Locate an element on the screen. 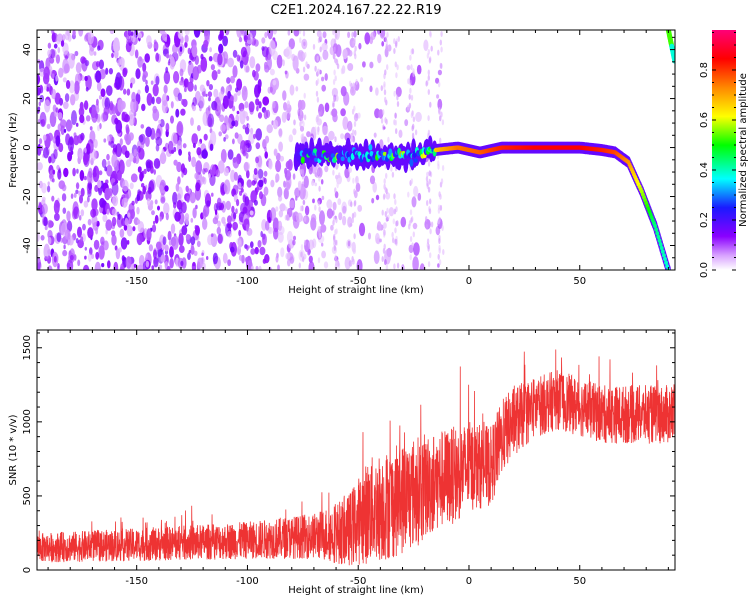  spectrogram-xlabel: Height of straight line (km) is located at coordinates (356, 290).